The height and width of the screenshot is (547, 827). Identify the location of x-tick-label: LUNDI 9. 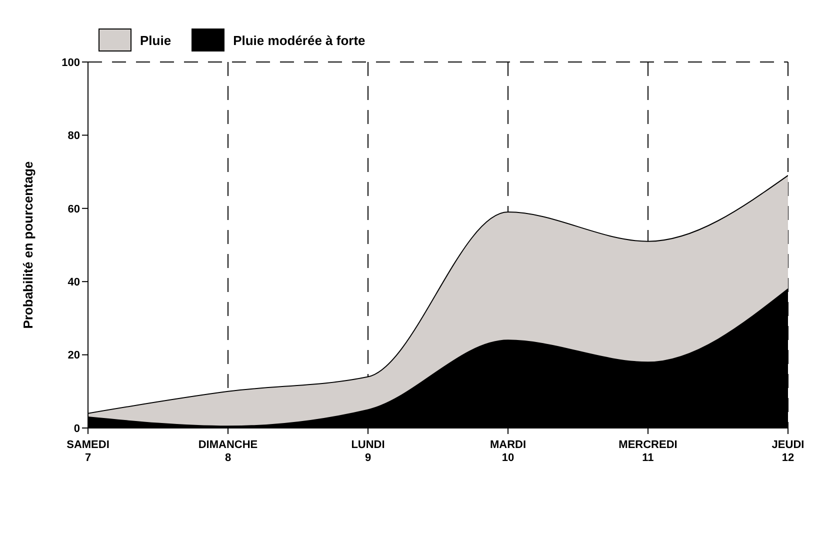
(368, 451).